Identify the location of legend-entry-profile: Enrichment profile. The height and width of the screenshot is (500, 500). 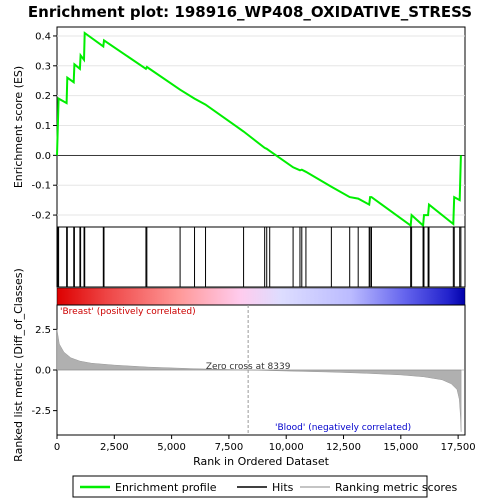
(166, 487).